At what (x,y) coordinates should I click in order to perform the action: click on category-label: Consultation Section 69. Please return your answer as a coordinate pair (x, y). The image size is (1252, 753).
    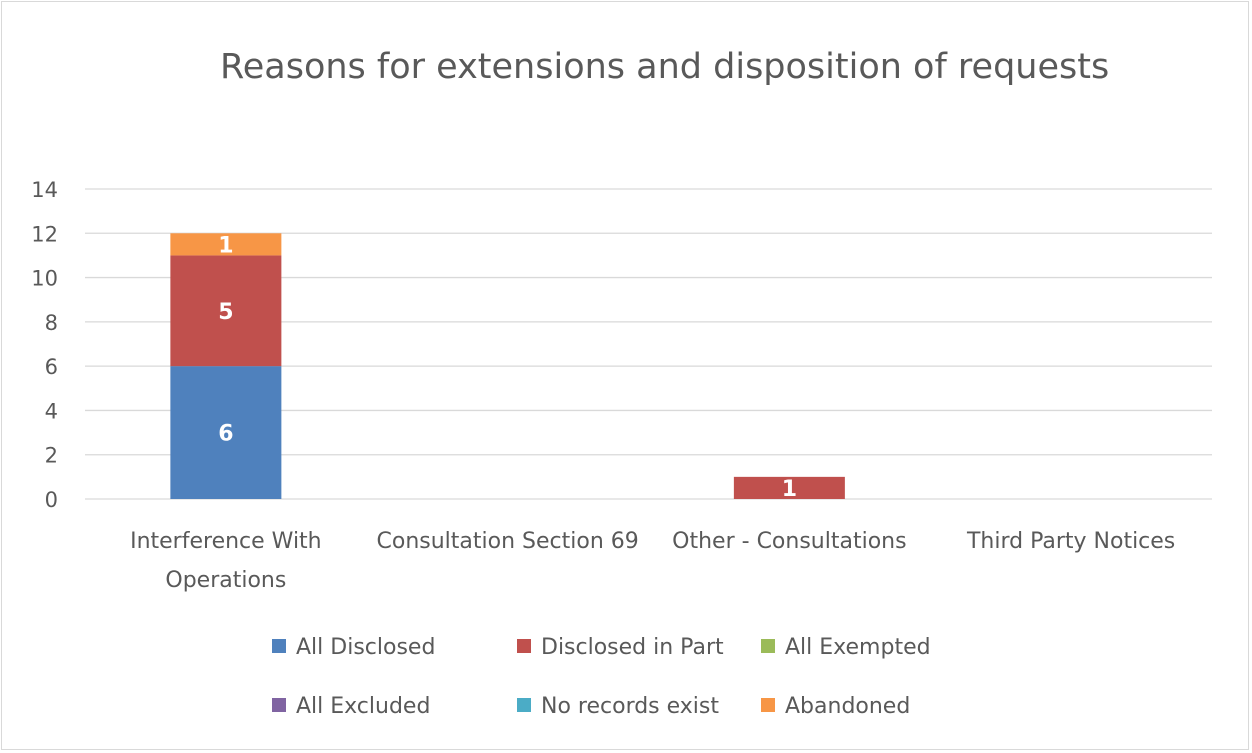
    Looking at the image, I should click on (508, 541).